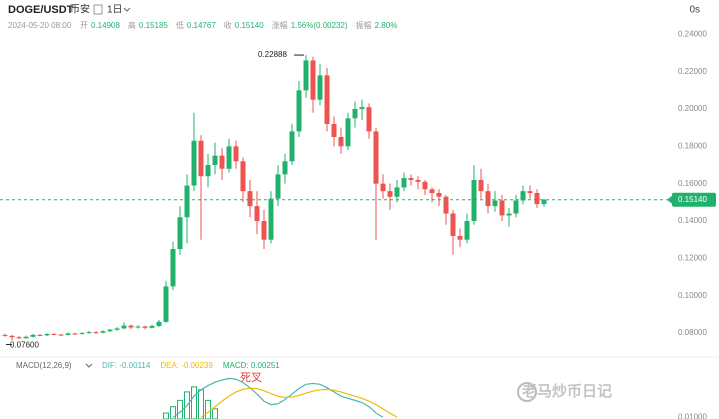 The width and height of the screenshot is (719, 419). What do you see at coordinates (272, 54) in the screenshot?
I see `max-label: 0.22888` at bounding box center [272, 54].